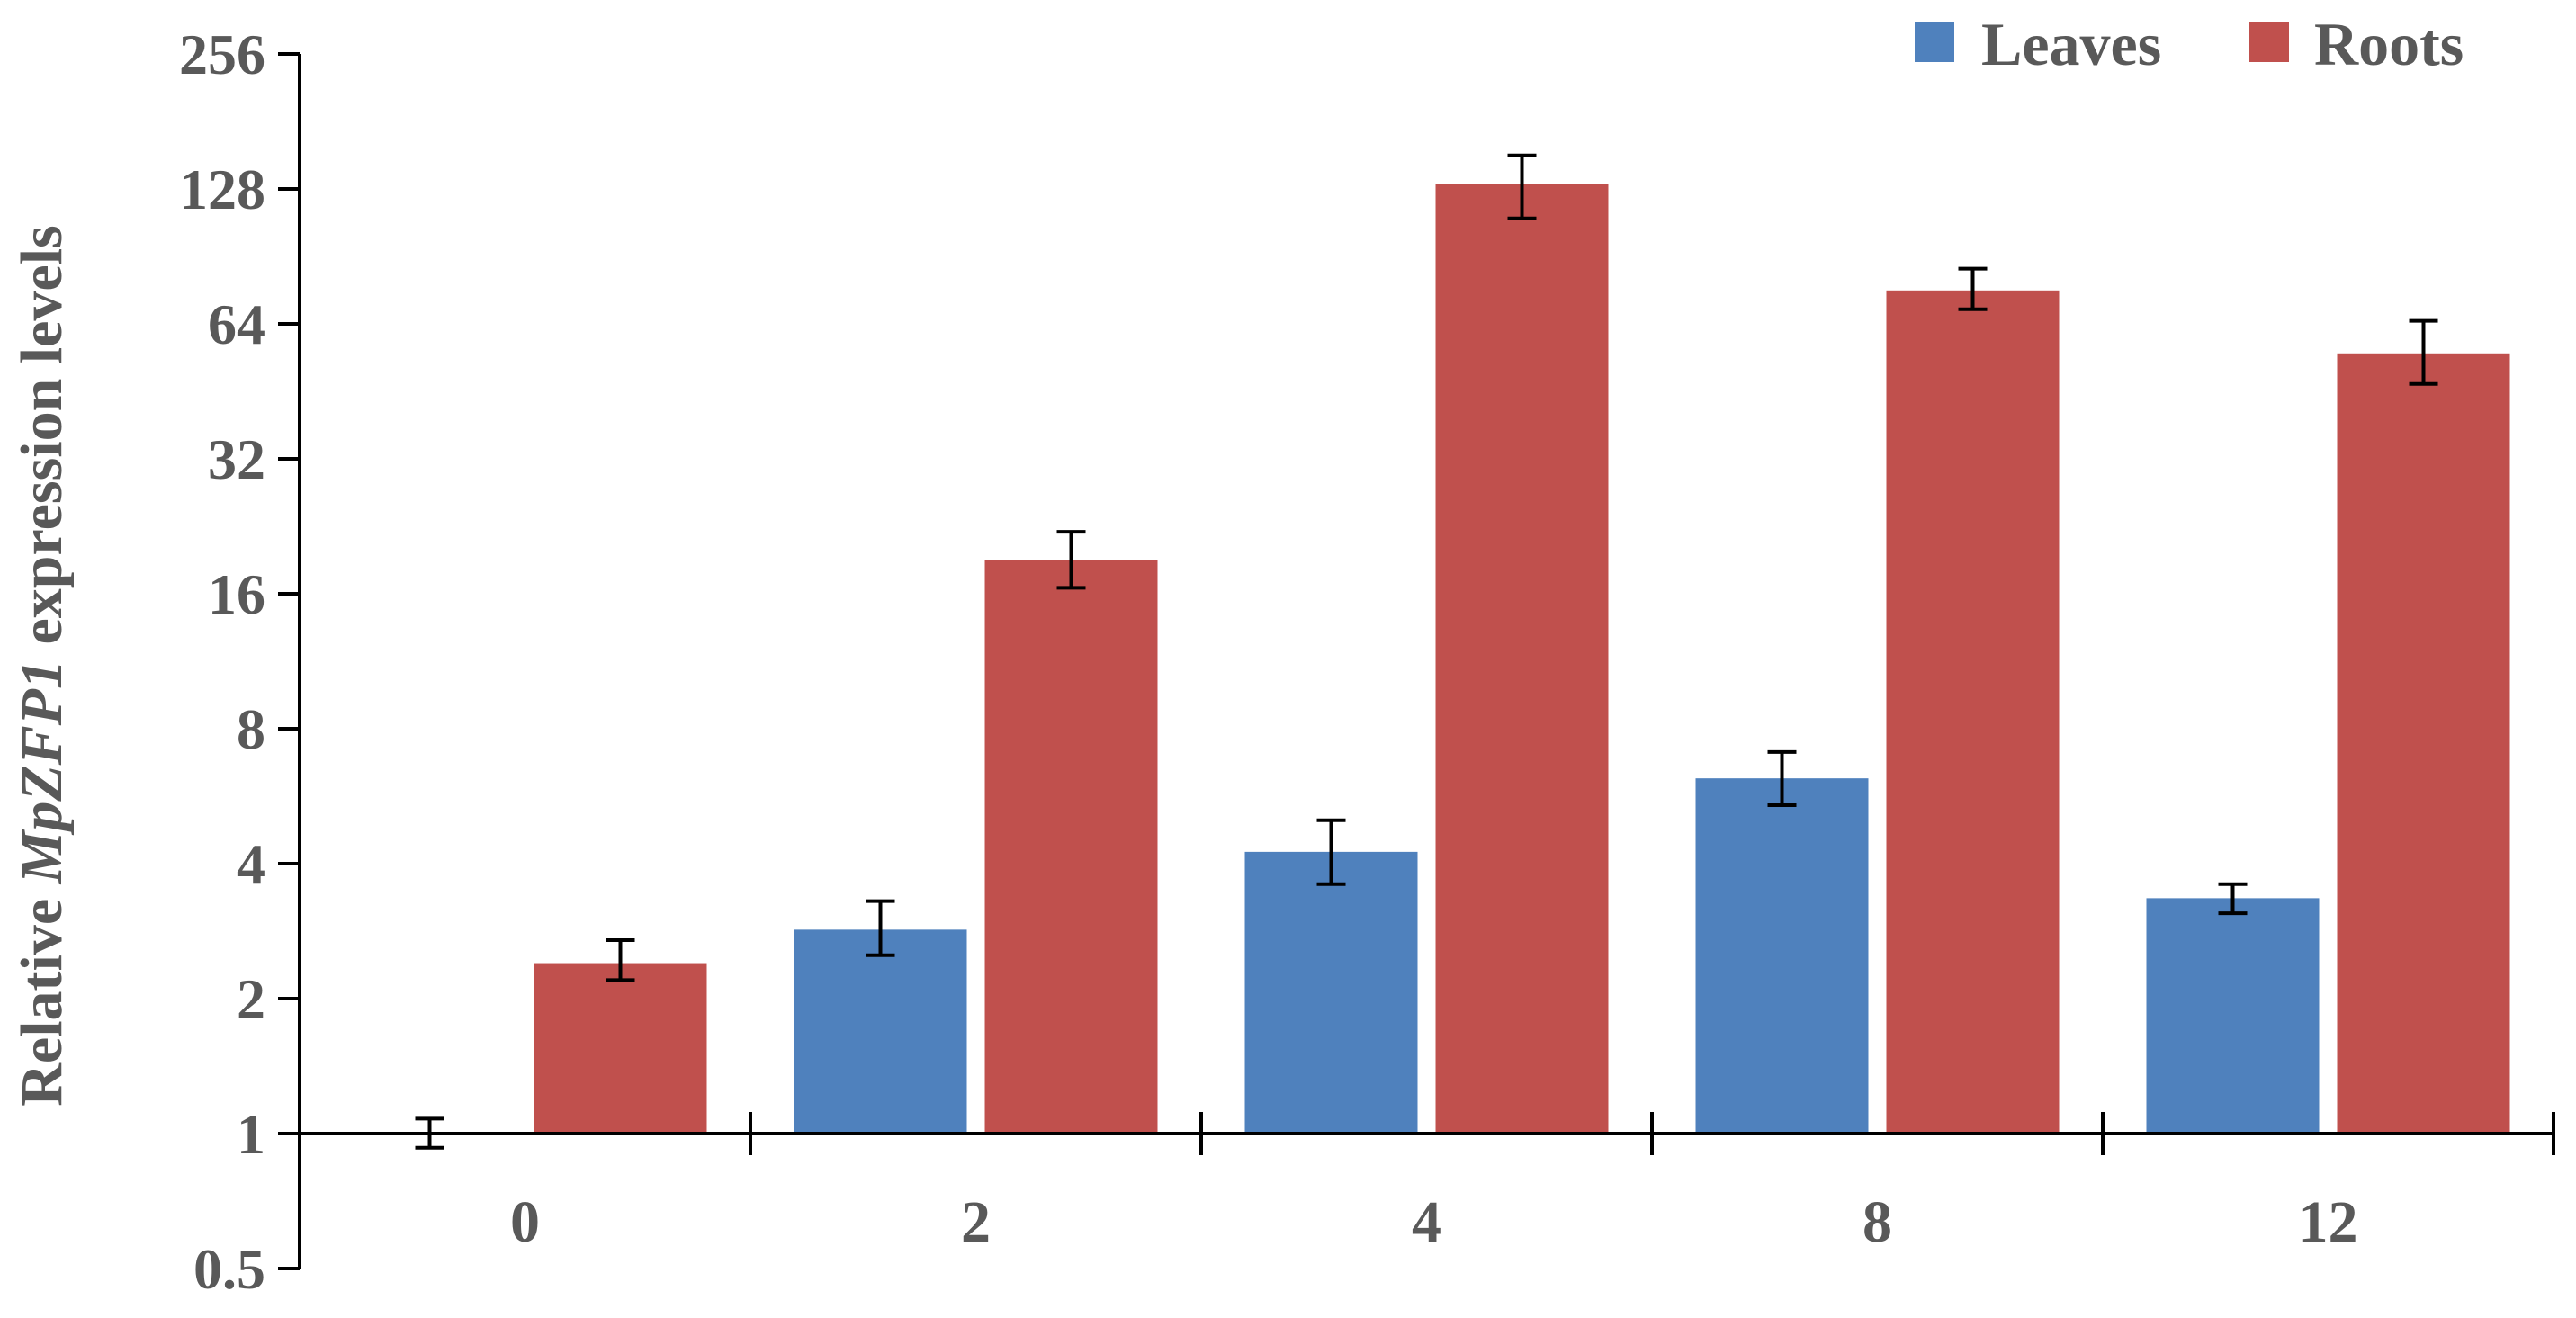  I want to click on x-tick-label-4: 4, so click(1427, 1222).